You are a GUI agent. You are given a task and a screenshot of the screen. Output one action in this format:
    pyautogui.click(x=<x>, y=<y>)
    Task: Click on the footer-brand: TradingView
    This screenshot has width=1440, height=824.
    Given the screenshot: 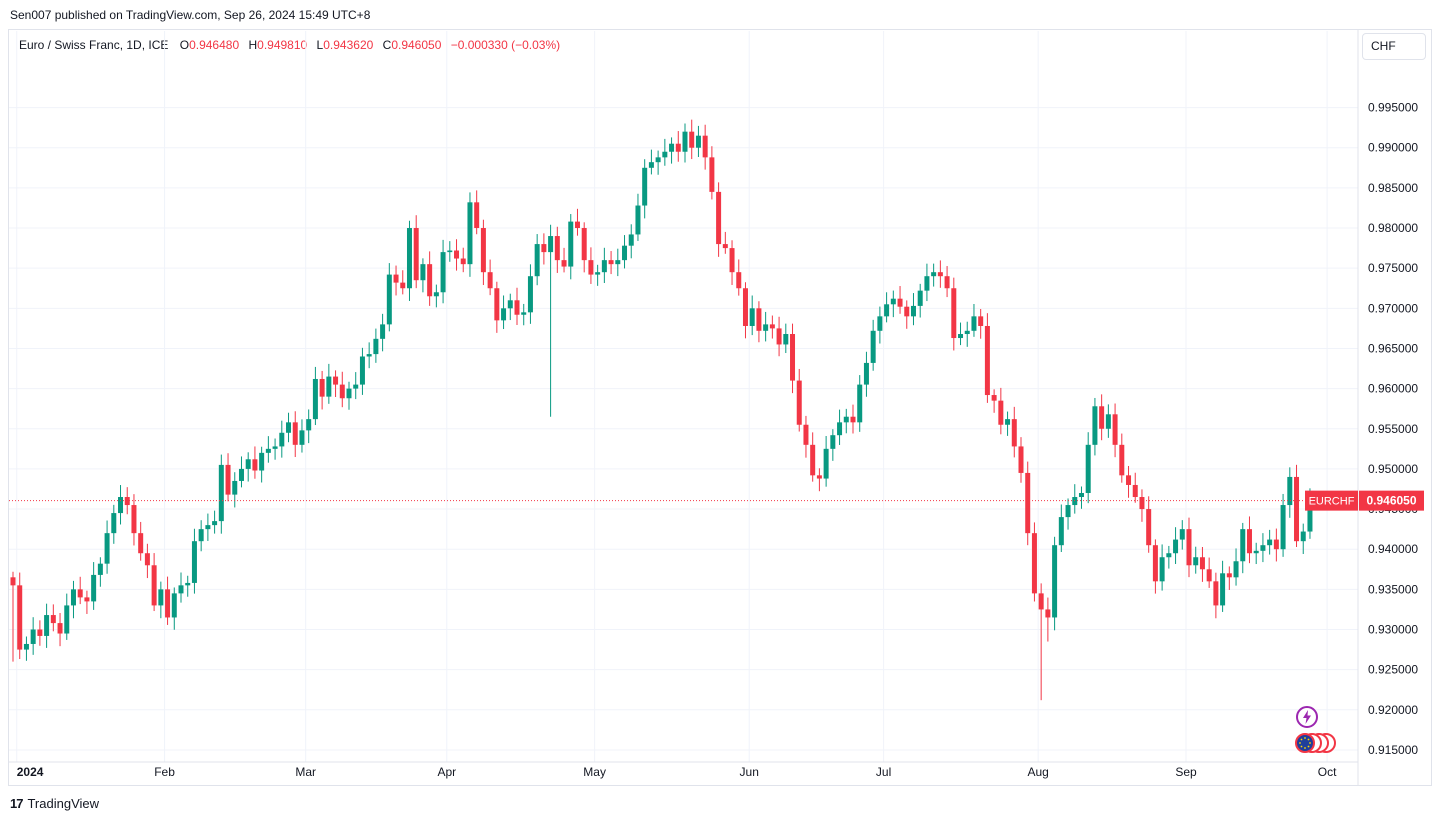 What is the action you would take?
    pyautogui.click(x=63, y=803)
    